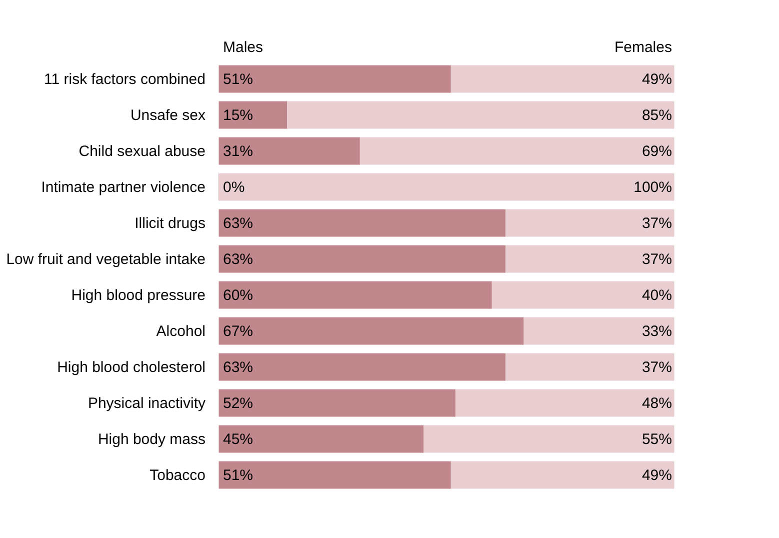 The height and width of the screenshot is (538, 779). I want to click on data-label: 60%, so click(238, 295).